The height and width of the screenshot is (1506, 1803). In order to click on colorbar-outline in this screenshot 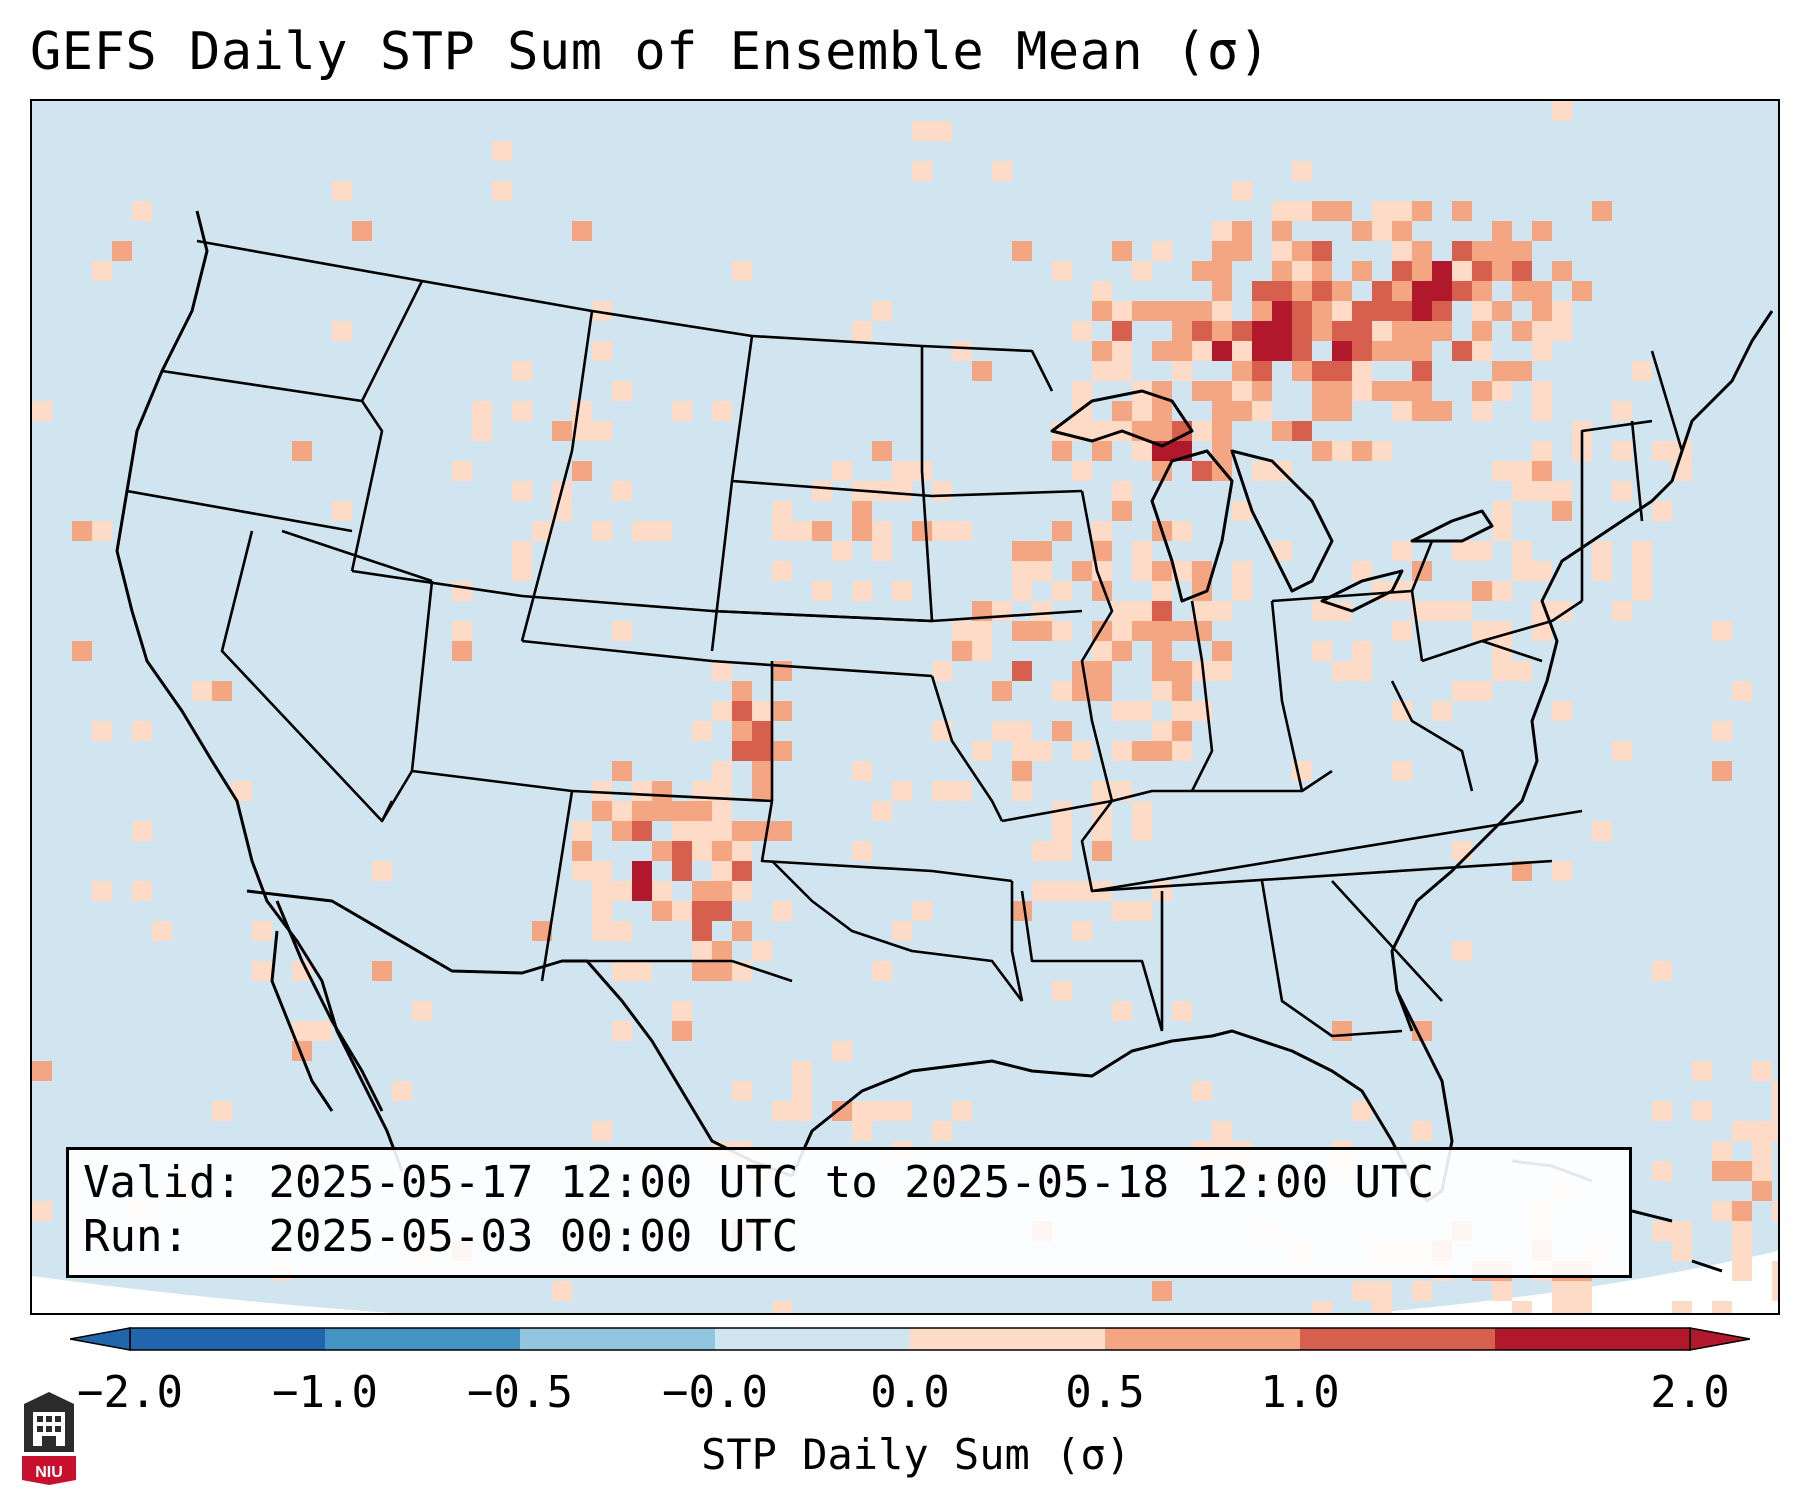, I will do `click(910, 1339)`.